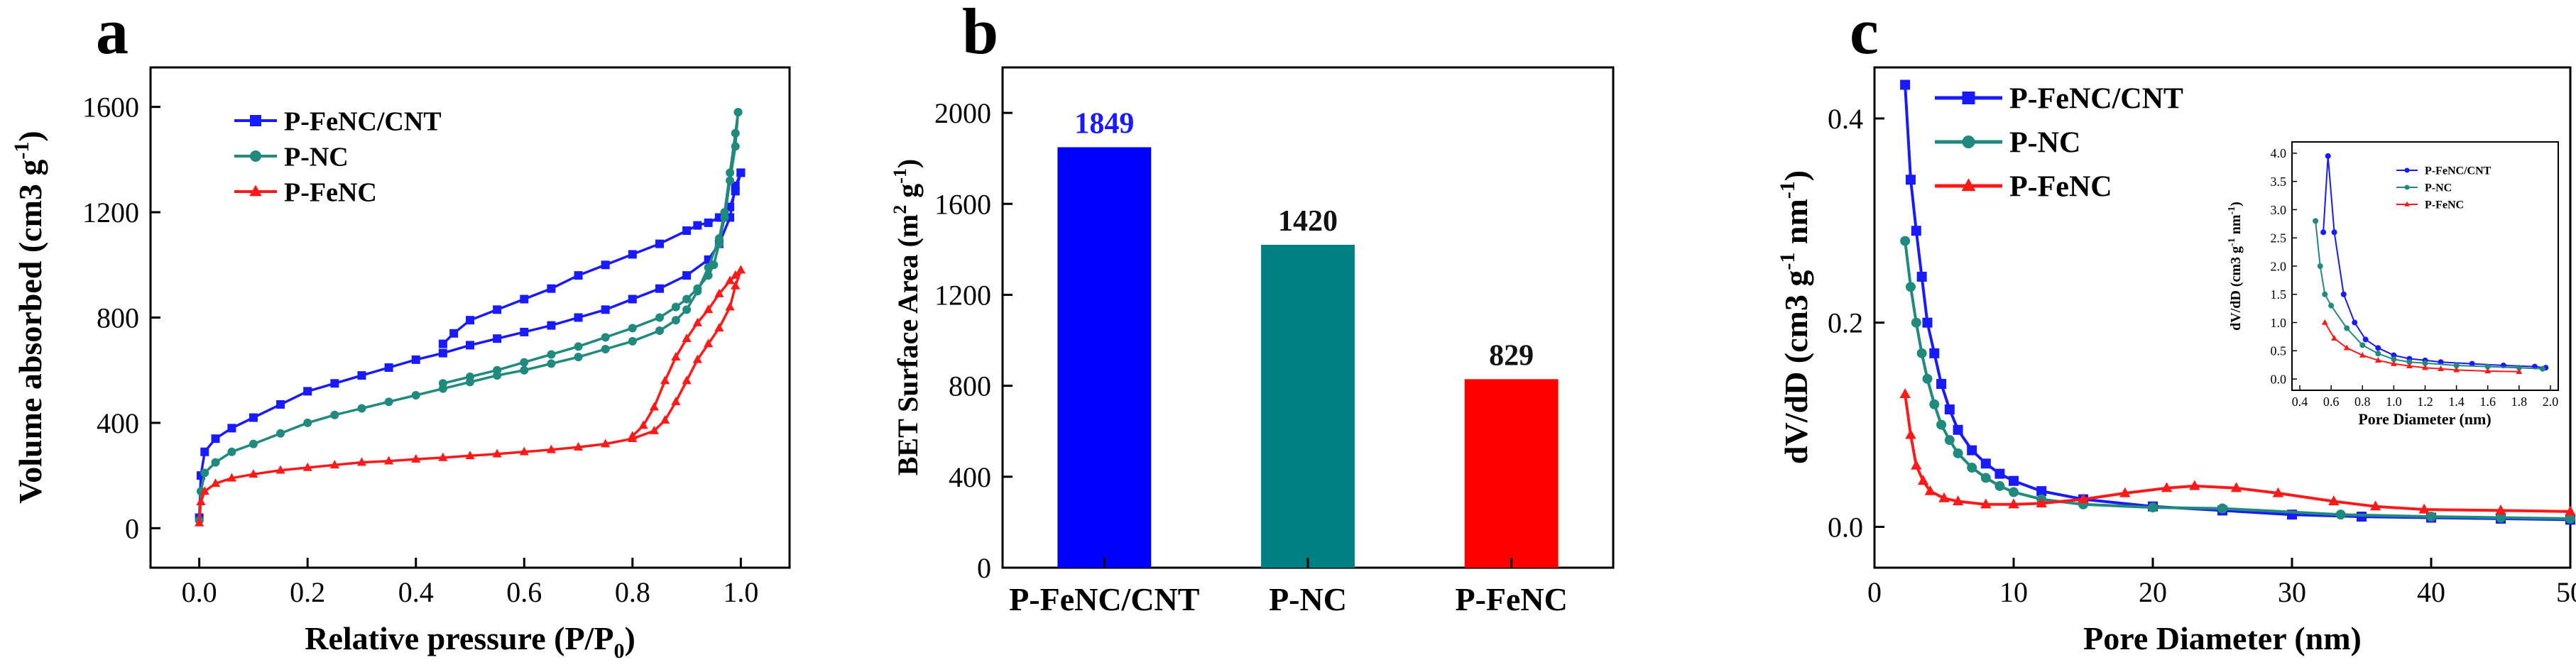  I want to click on series-line, so click(2421, 347).